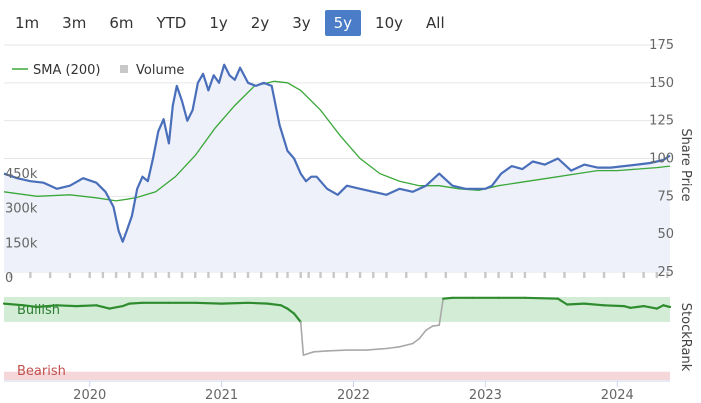  I want to click on legend-sma-label: SMA (200), so click(66, 70).